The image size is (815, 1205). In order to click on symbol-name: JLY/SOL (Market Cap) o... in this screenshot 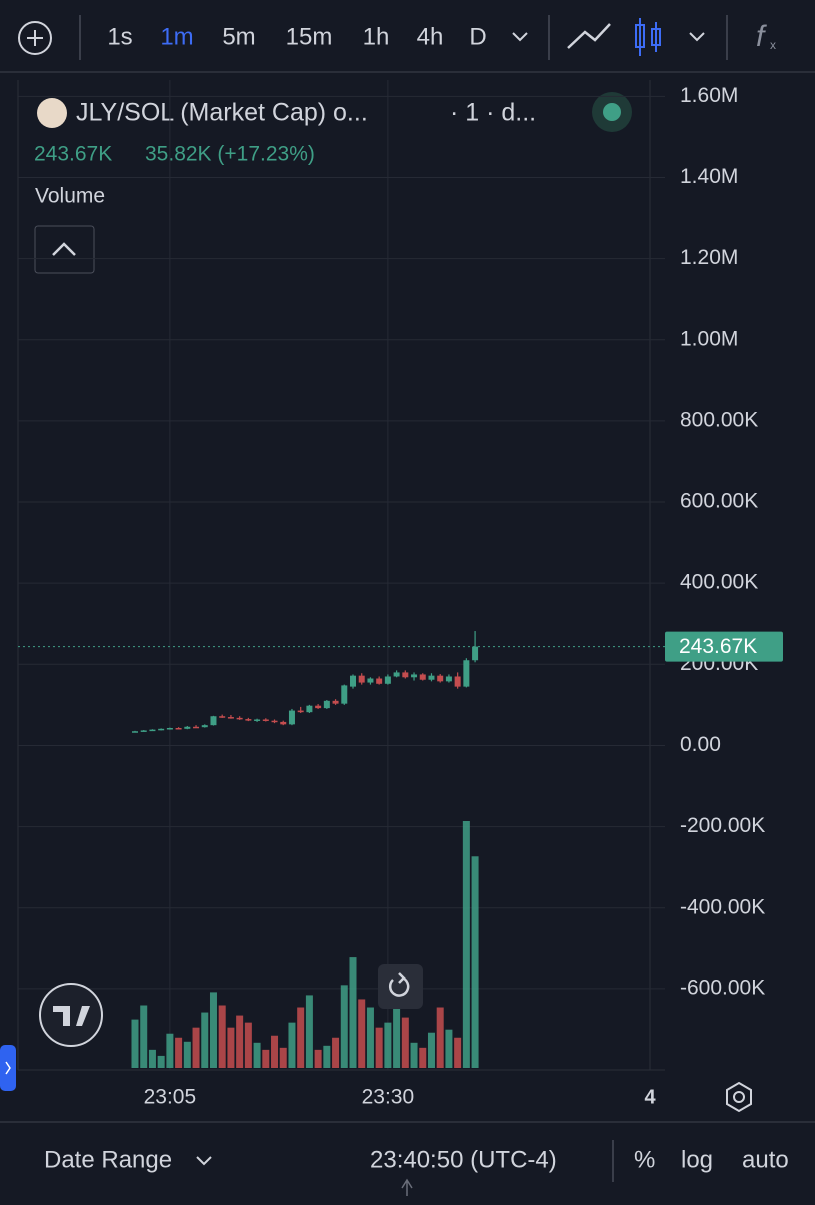, I will do `click(222, 113)`.